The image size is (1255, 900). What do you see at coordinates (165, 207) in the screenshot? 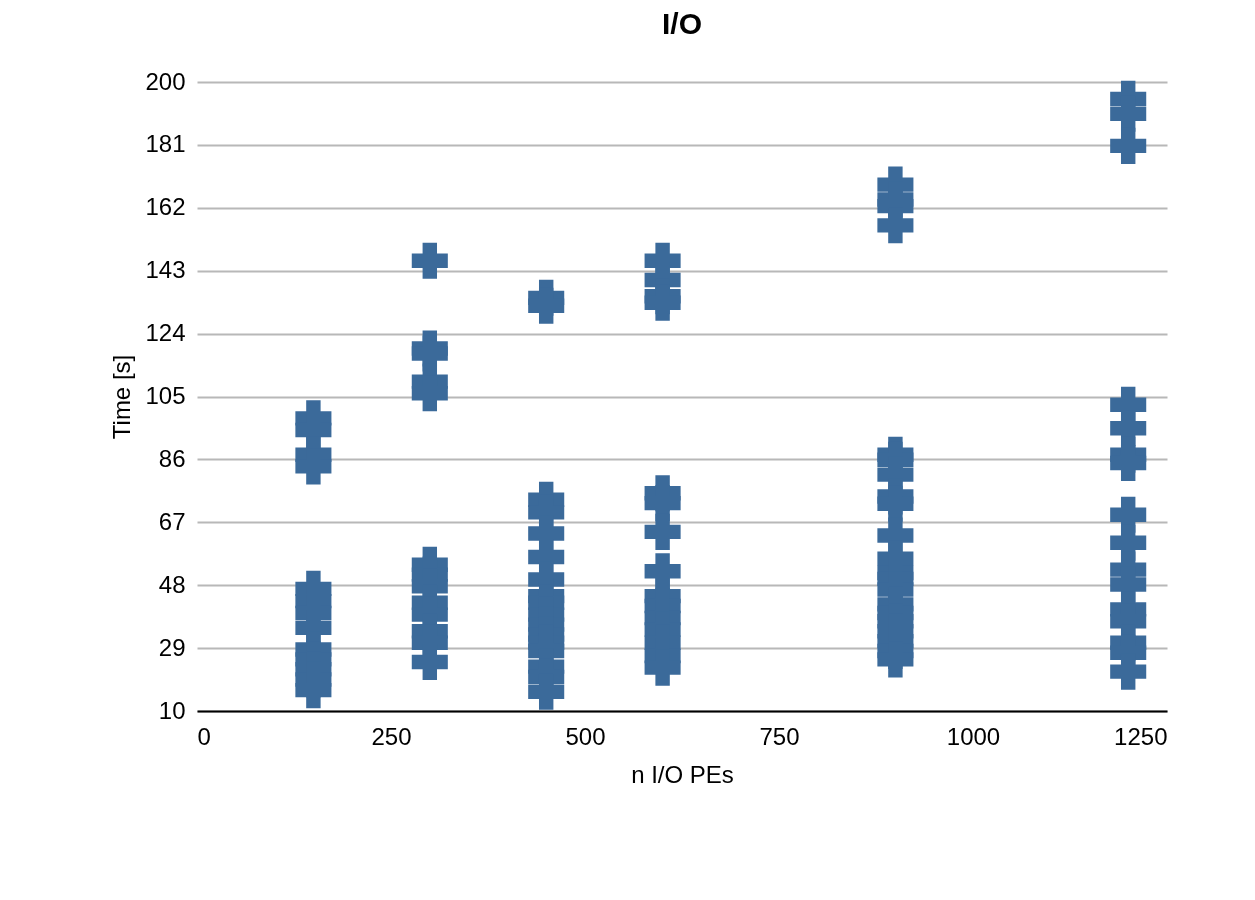
I see `y-tick-label: 162` at bounding box center [165, 207].